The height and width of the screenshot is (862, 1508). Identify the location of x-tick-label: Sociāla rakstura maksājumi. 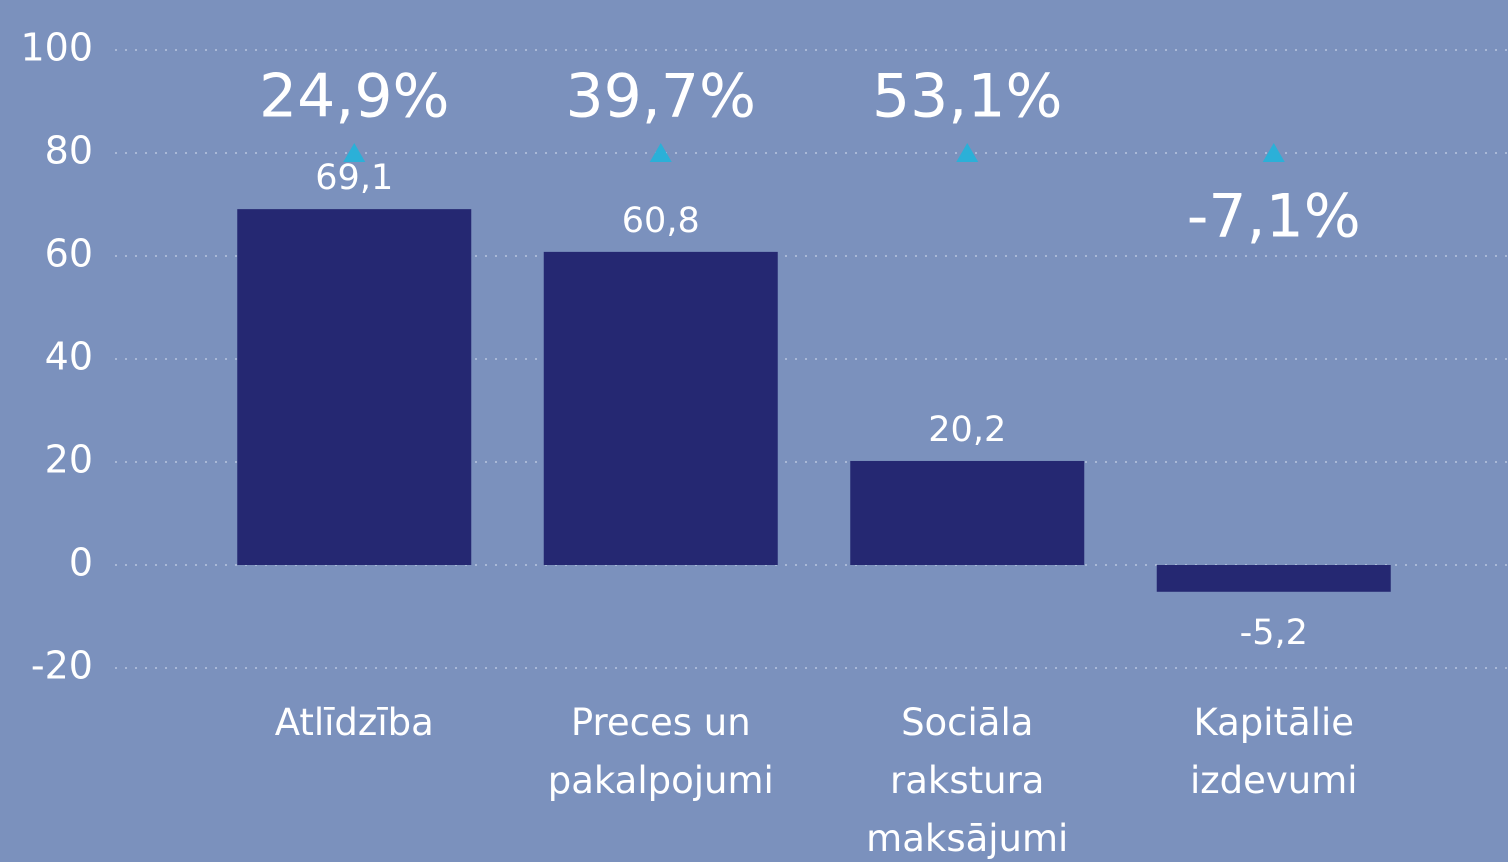
(967, 780).